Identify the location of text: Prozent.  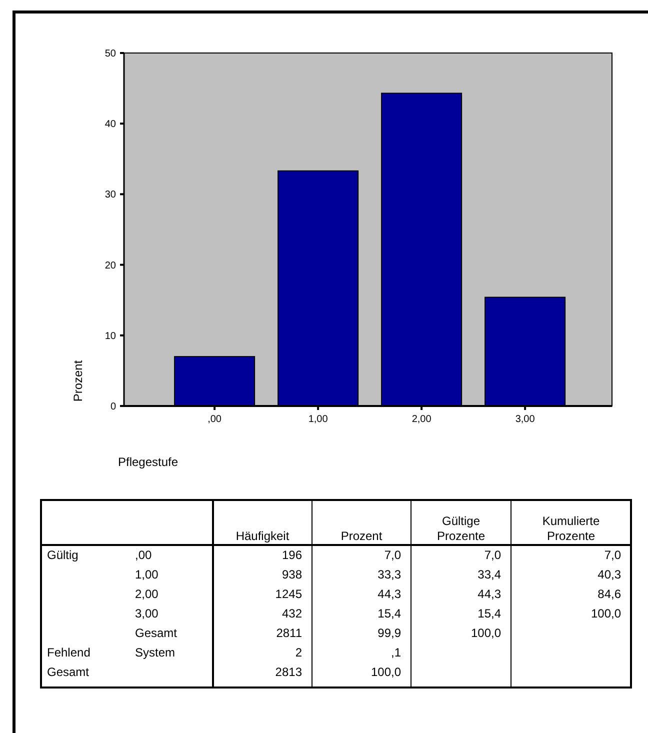
(361, 536).